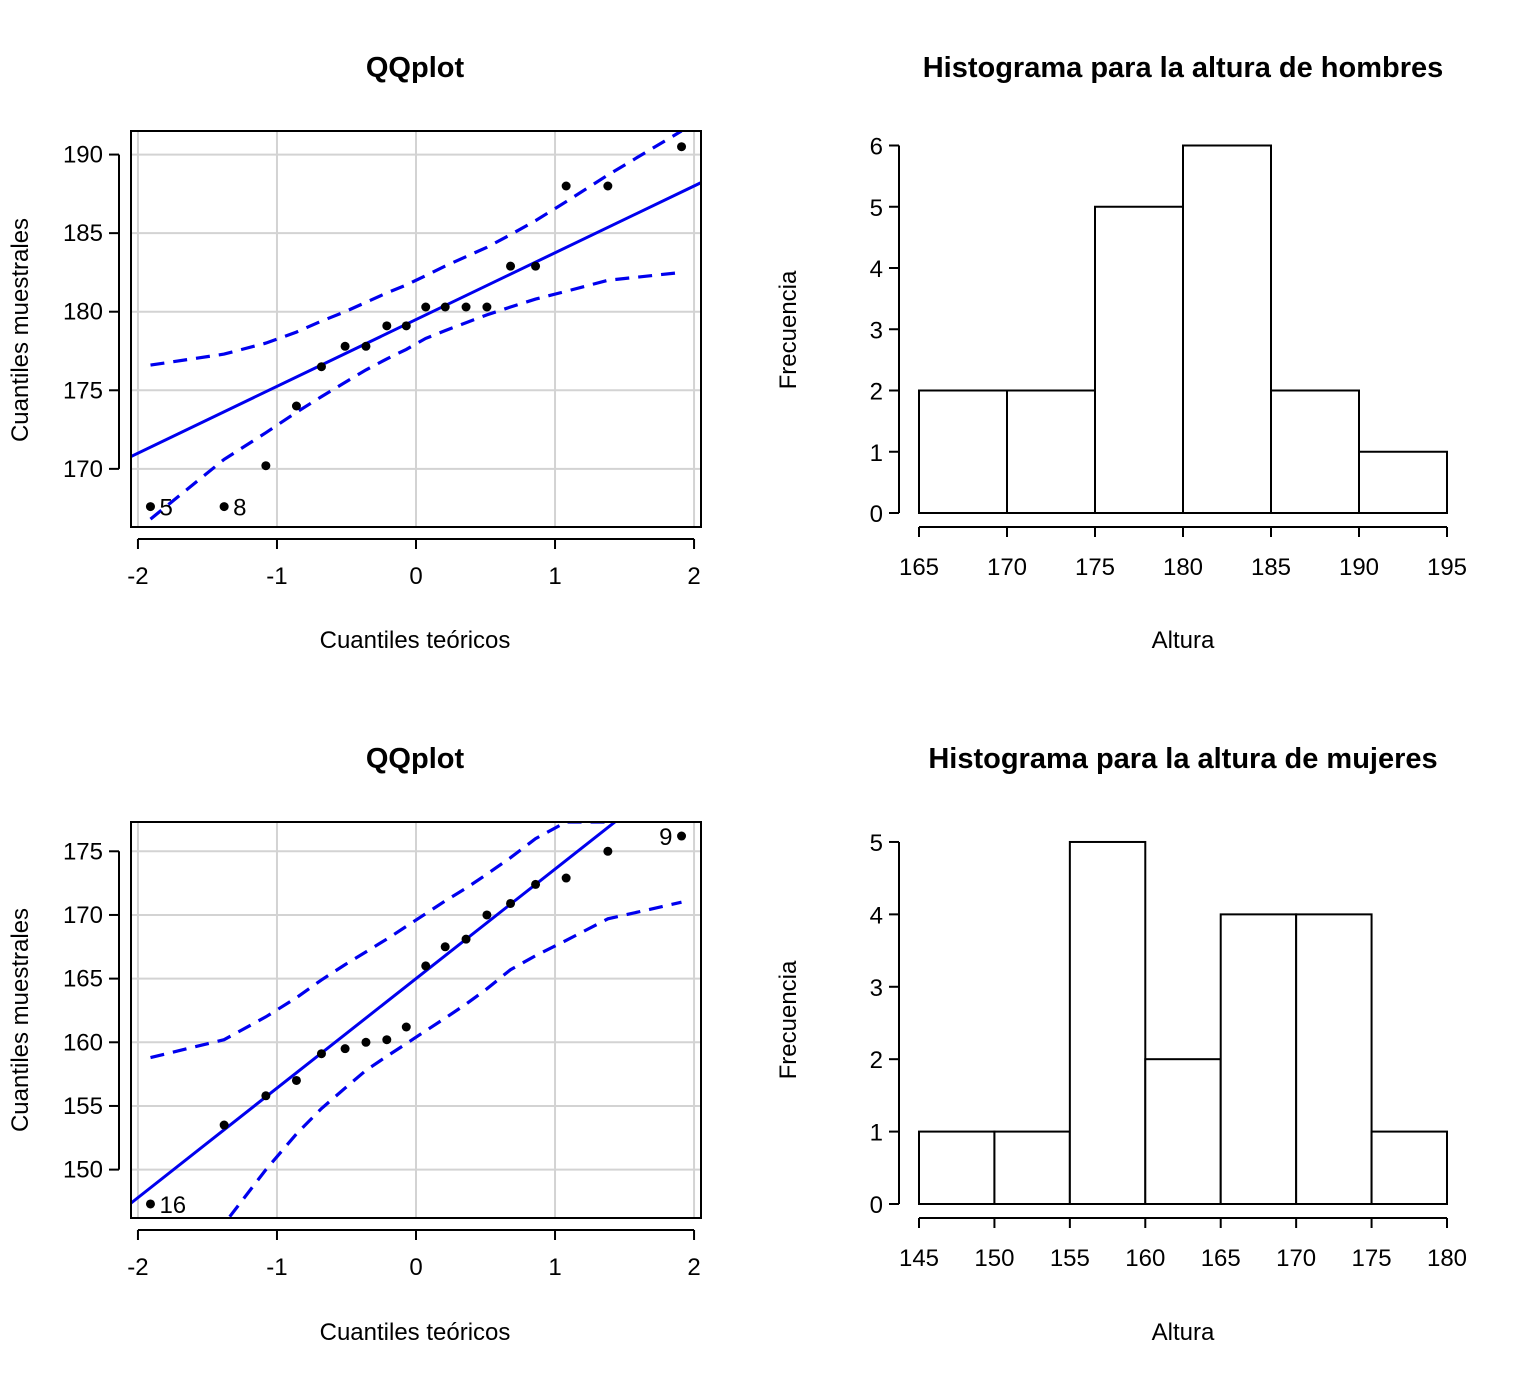 The height and width of the screenshot is (1382, 1536). I want to click on histogram-women-x-tick-label-7: 180, so click(1447, 1258).